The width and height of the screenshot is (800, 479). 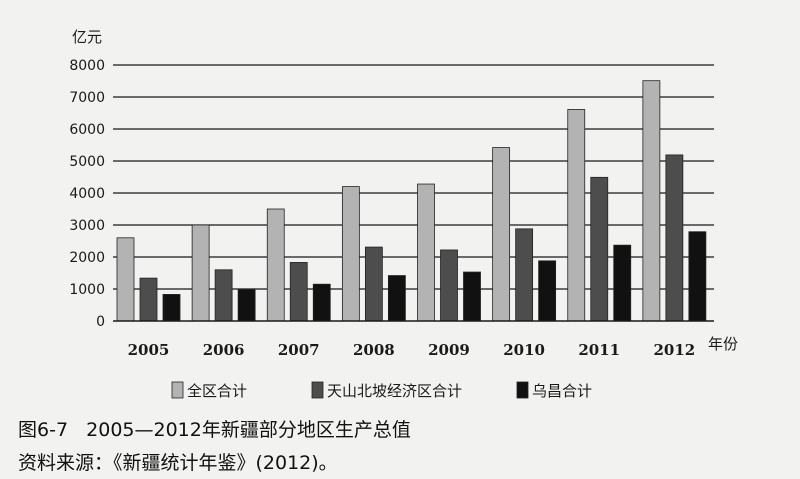 I want to click on legend-label-2: 乌昌合计, so click(x=562, y=391).